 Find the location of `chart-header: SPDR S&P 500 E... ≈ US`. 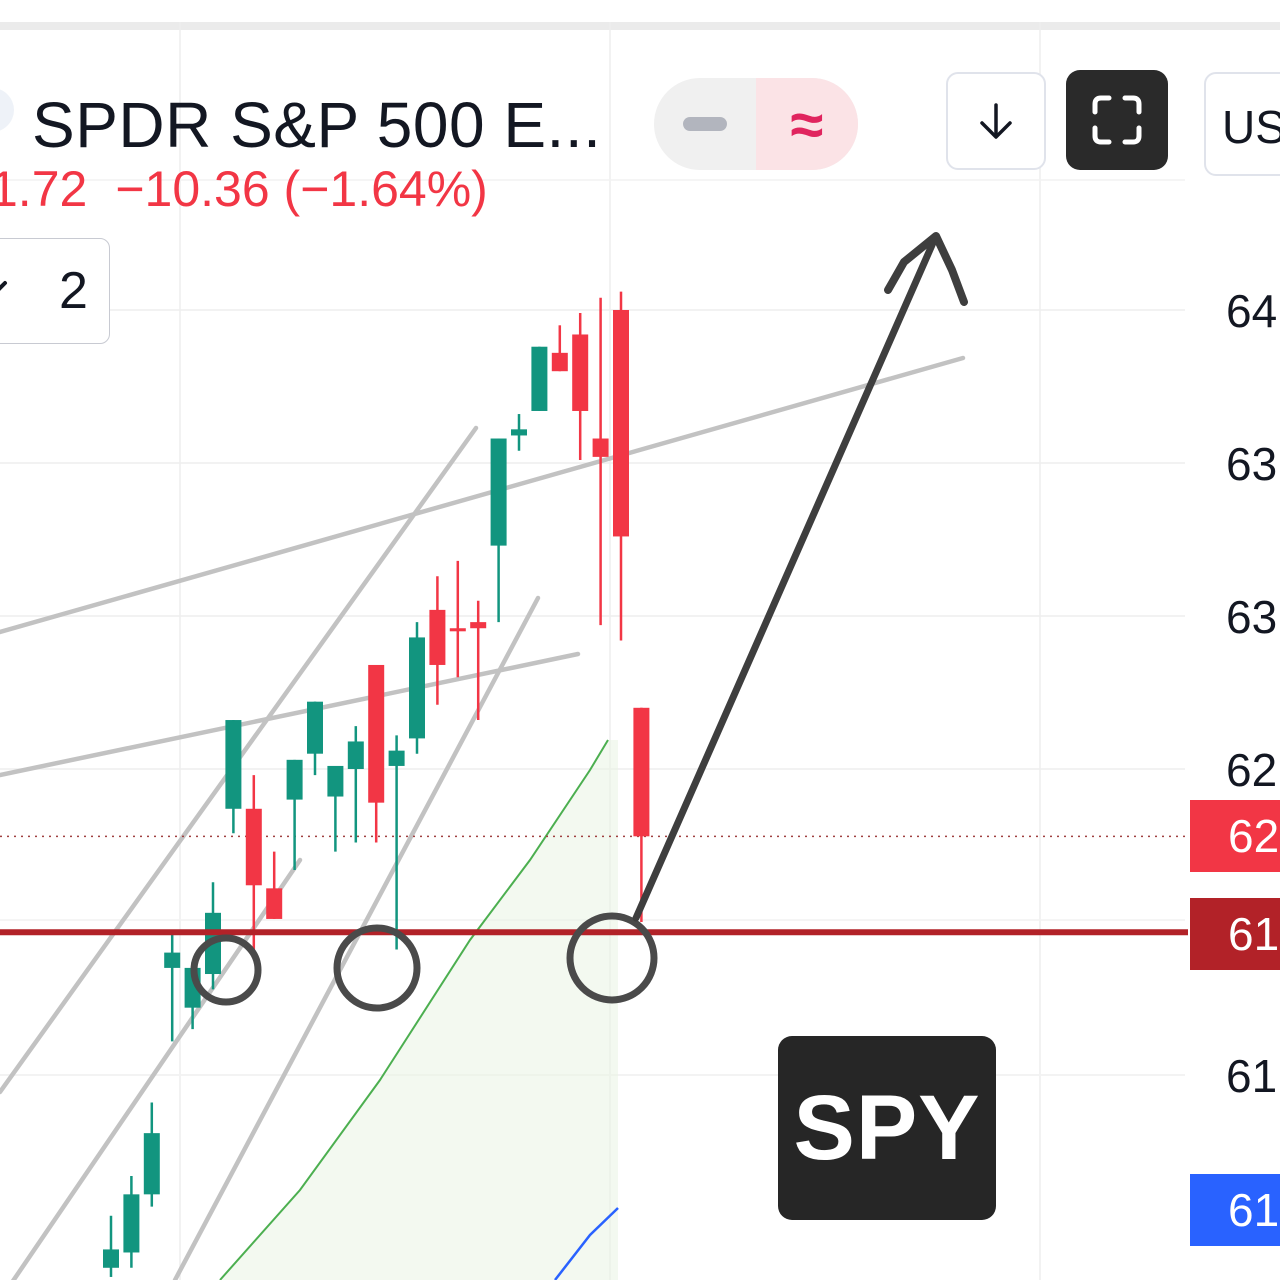

chart-header: SPDR S&P 500 E... ≈ US is located at coordinates (640, 103).